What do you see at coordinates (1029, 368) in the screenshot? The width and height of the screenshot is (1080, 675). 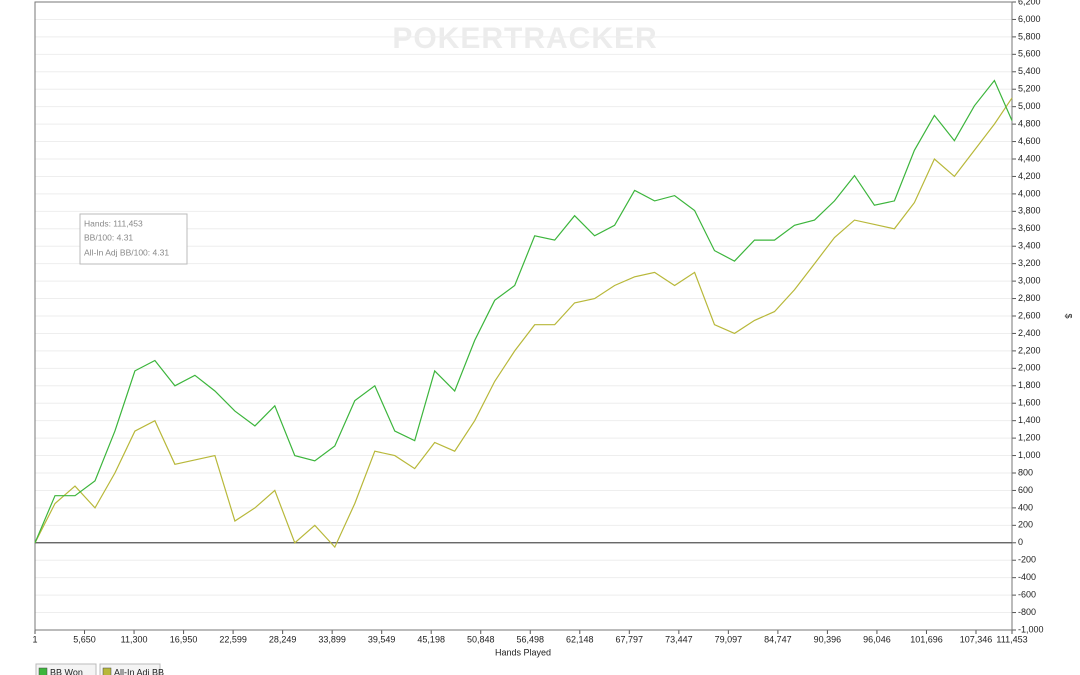 I see `y-tick-label: 2,000` at bounding box center [1029, 368].